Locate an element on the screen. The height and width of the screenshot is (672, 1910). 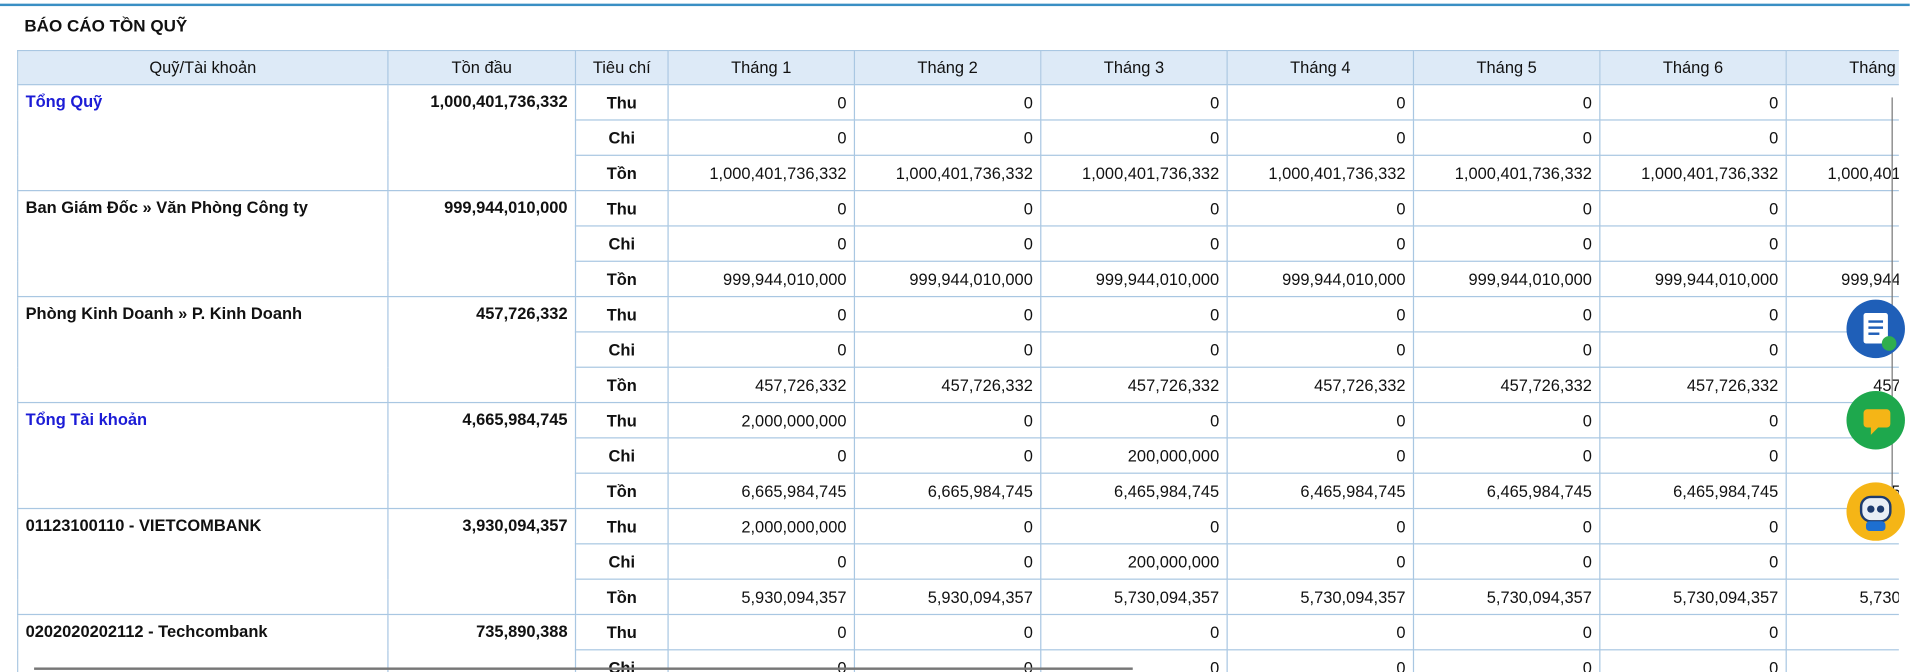
column-header: Tháng 1 is located at coordinates (761, 67).